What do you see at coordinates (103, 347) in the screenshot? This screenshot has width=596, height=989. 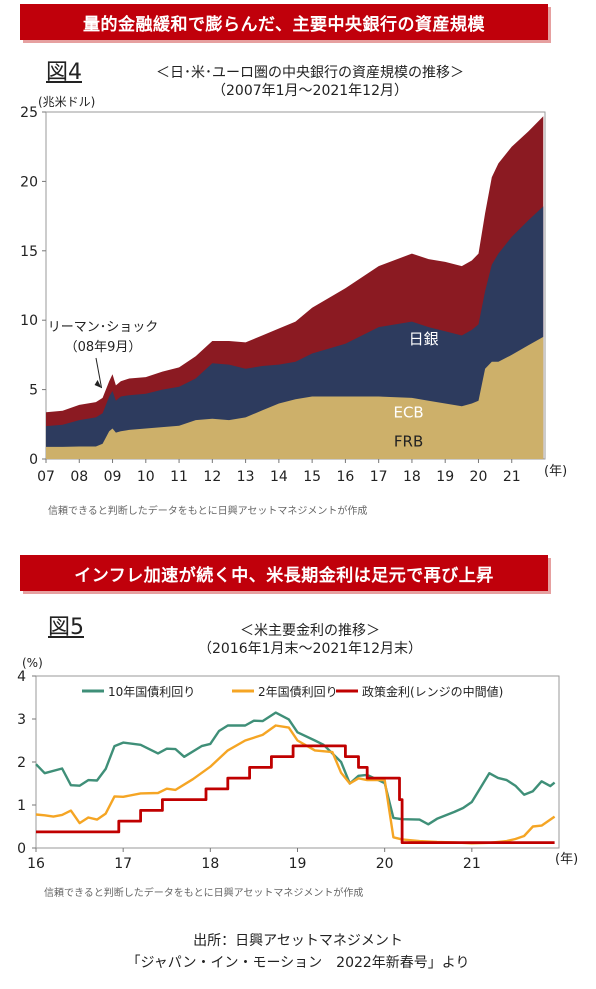 I see `annotation-text: （08年9月）` at bounding box center [103, 347].